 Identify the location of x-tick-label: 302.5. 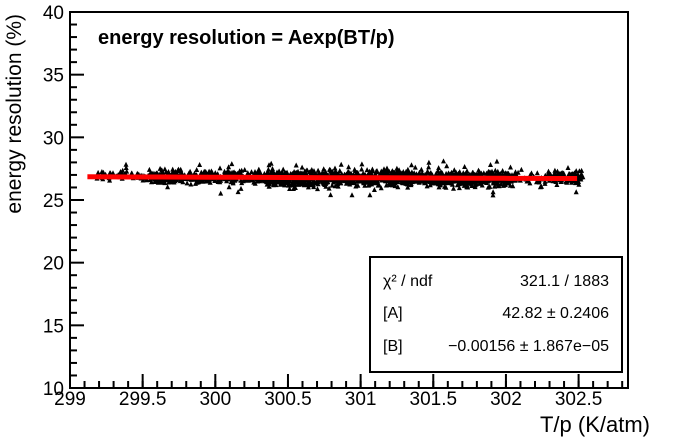
(579, 399).